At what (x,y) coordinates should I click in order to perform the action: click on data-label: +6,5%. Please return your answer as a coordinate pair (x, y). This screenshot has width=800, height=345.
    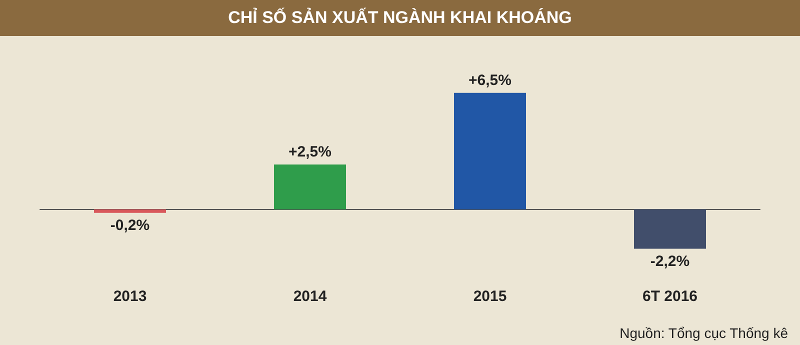
    Looking at the image, I should click on (490, 80).